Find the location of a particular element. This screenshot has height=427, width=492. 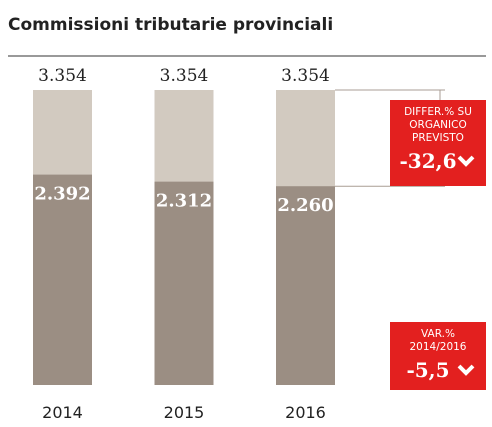

annotation-line: ORGANICO is located at coordinates (437, 125).